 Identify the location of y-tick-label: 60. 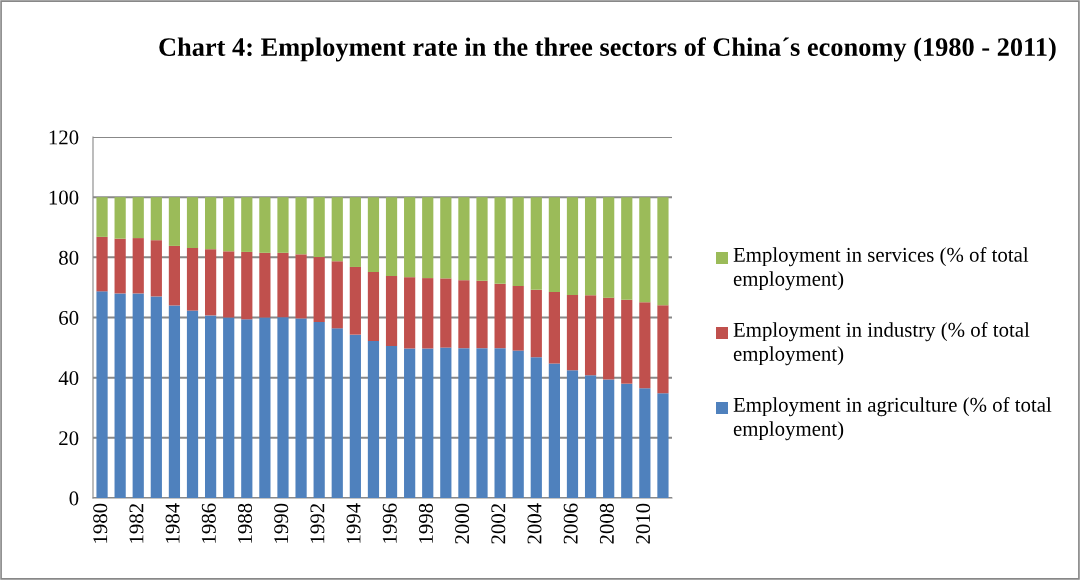
(69, 317).